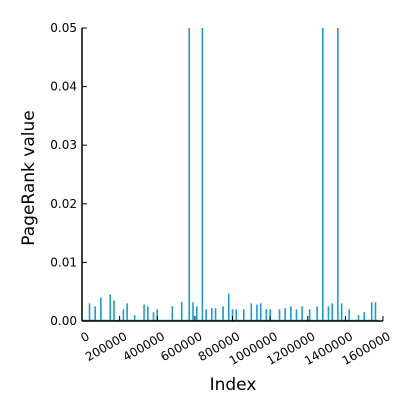 The width and height of the screenshot is (415, 415). Describe the element at coordinates (63, 145) in the screenshot. I see `y-tick-label: 0.03` at that location.